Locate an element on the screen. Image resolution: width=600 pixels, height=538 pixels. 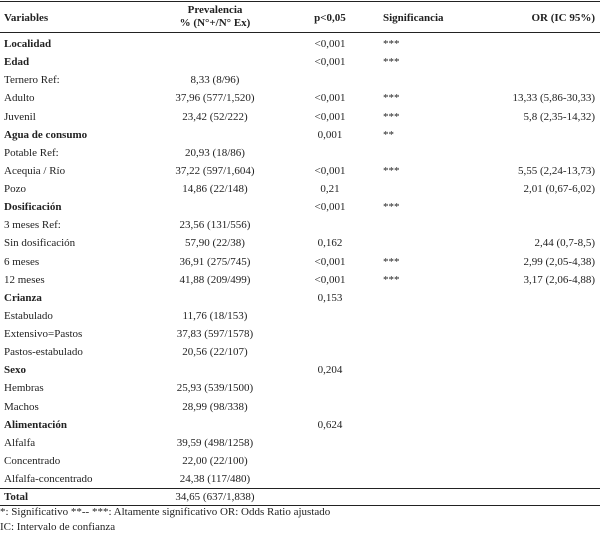
table-section-row: Localidad <0,001 *** is located at coordinates (300, 44).